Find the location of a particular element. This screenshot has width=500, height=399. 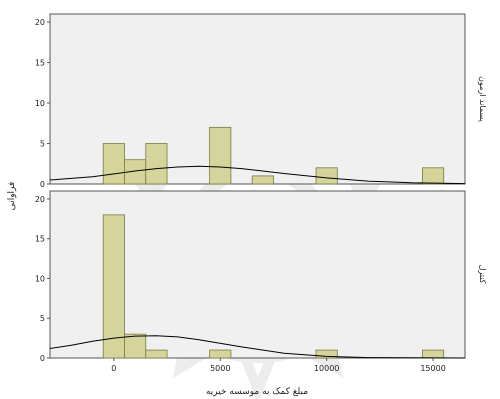

x-axis: 0 5000 10000 15000 is located at coordinates (278, 365).